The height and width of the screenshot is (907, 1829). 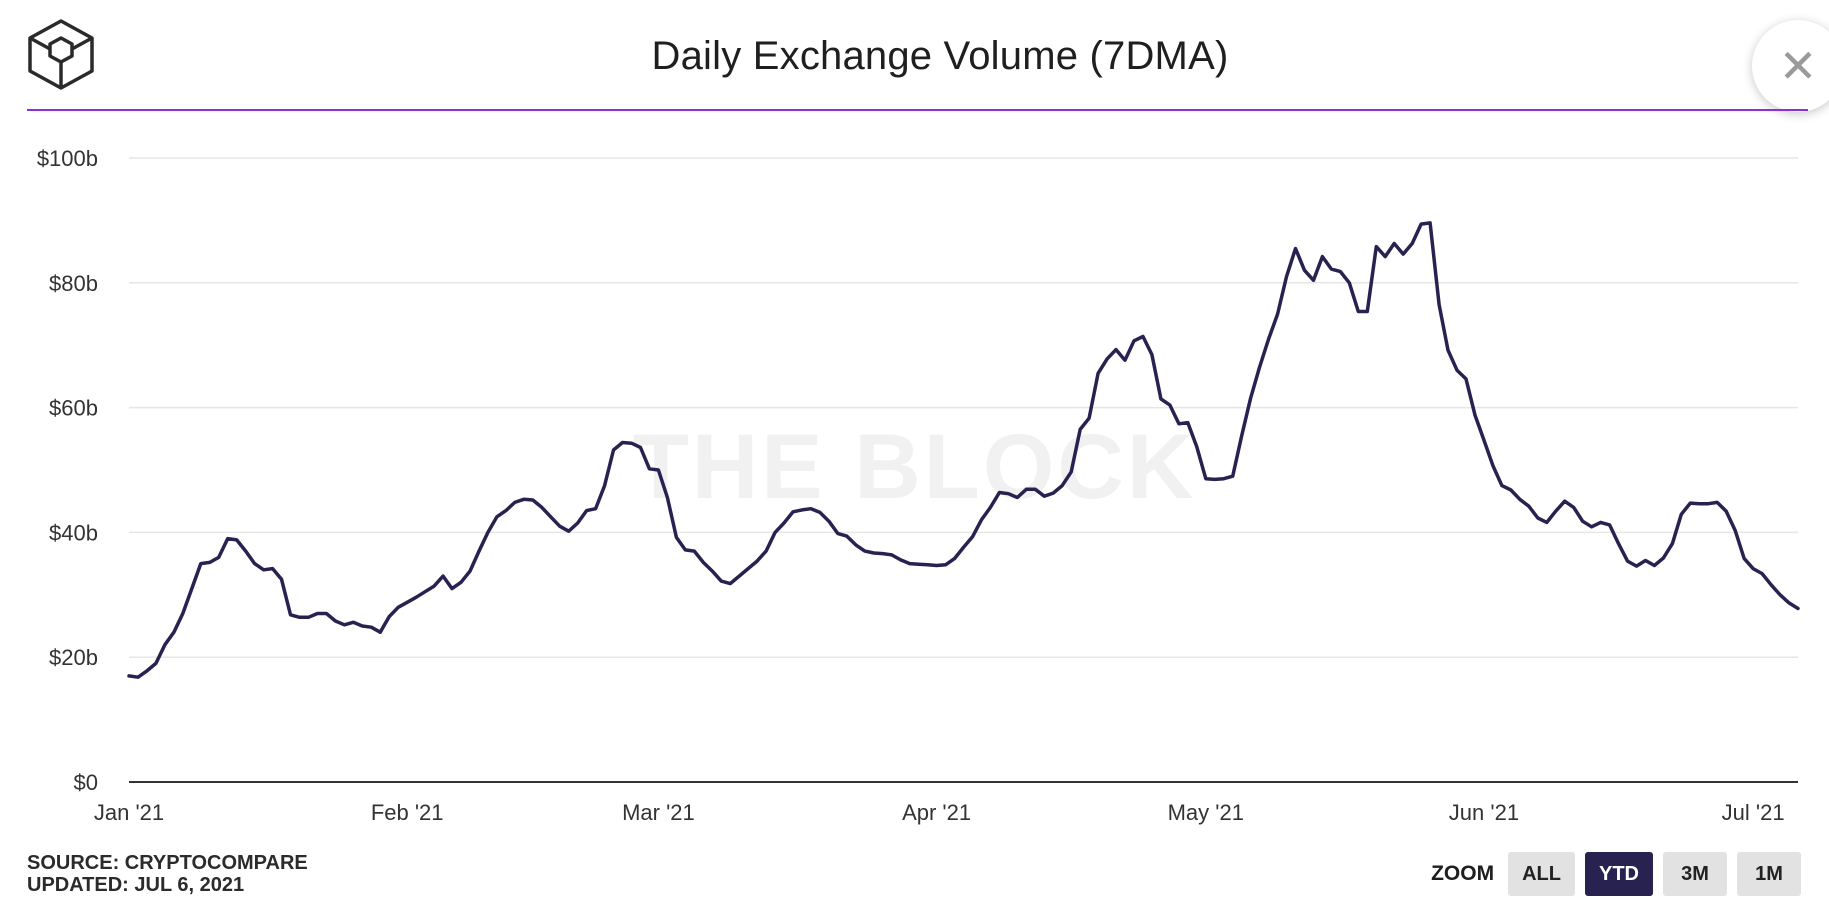 What do you see at coordinates (136, 885) in the screenshot?
I see `updated-text: UPDATED: JUL 6, 2021` at bounding box center [136, 885].